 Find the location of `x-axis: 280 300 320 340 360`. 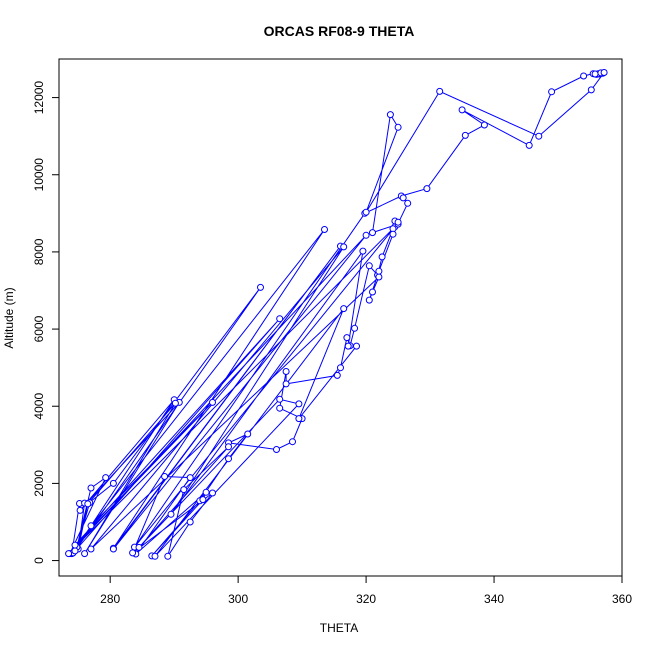

x-axis: 280 300 320 340 360 is located at coordinates (366, 590).